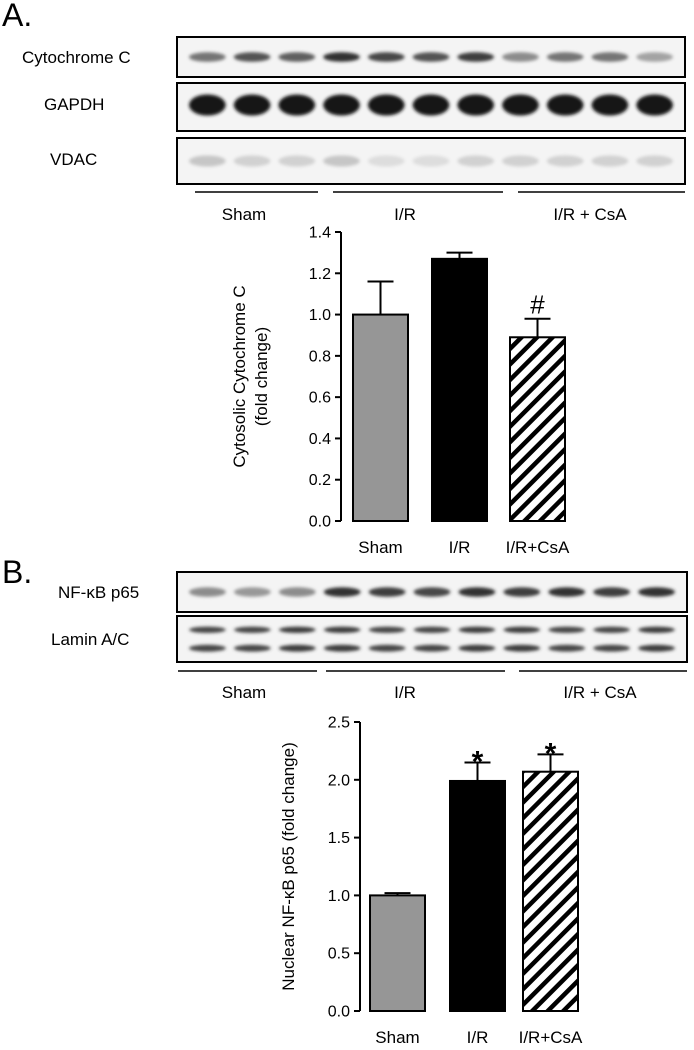 The width and height of the screenshot is (694, 1050). What do you see at coordinates (405, 692) in the screenshot?
I see `panel-b-group-ir: I/R` at bounding box center [405, 692].